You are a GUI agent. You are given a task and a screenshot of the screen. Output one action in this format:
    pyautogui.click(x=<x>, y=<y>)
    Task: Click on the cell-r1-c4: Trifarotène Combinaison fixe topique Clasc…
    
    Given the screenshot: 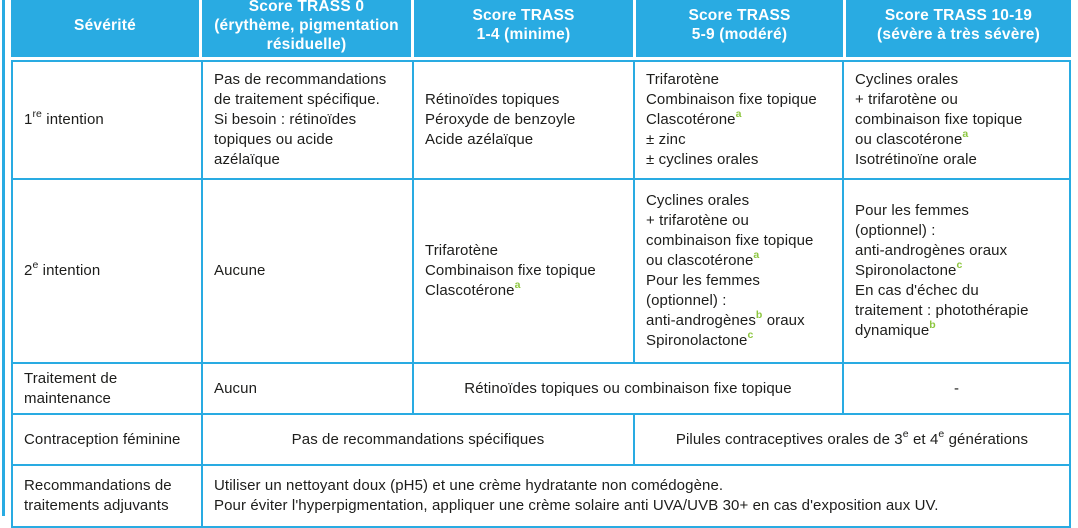 What is the action you would take?
    pyautogui.click(x=738, y=120)
    